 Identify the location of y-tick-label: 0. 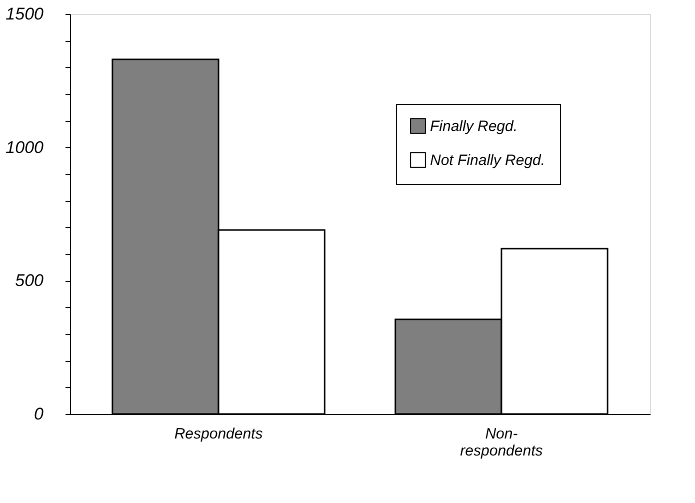
(39, 414).